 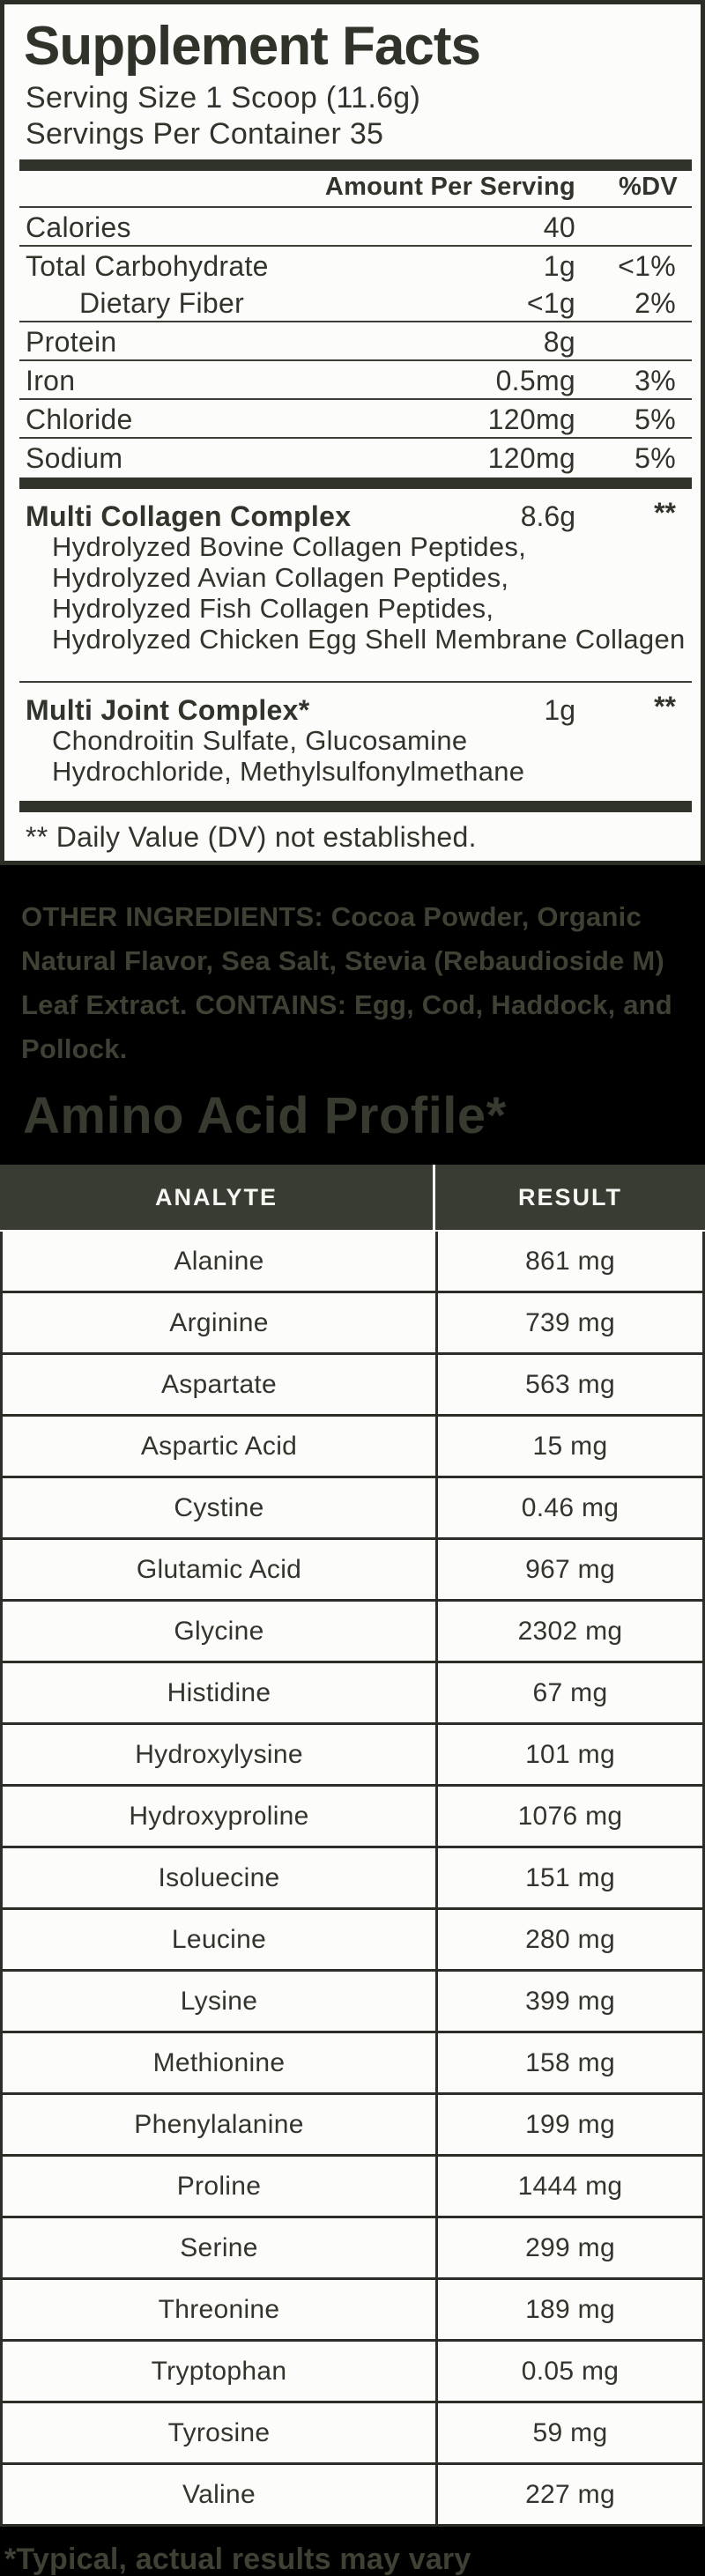 What do you see at coordinates (221, 1508) in the screenshot?
I see `analyte-cell: Cystine` at bounding box center [221, 1508].